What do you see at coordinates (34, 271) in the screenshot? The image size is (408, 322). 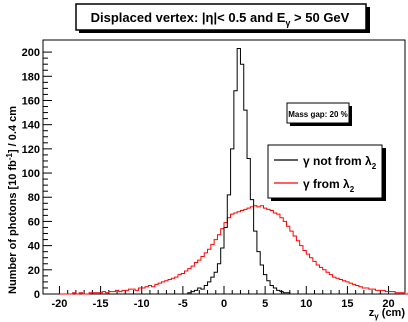 I see `y-tick-label: 20` at bounding box center [34, 271].